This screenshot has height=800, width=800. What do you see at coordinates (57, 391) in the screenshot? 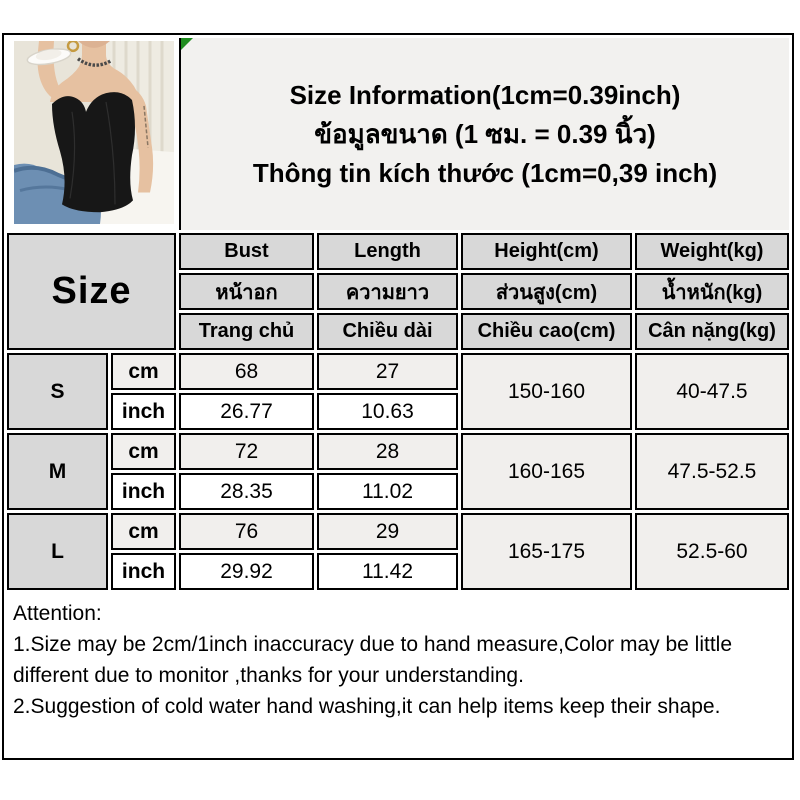
I see `size-label-s: S` at bounding box center [57, 391].